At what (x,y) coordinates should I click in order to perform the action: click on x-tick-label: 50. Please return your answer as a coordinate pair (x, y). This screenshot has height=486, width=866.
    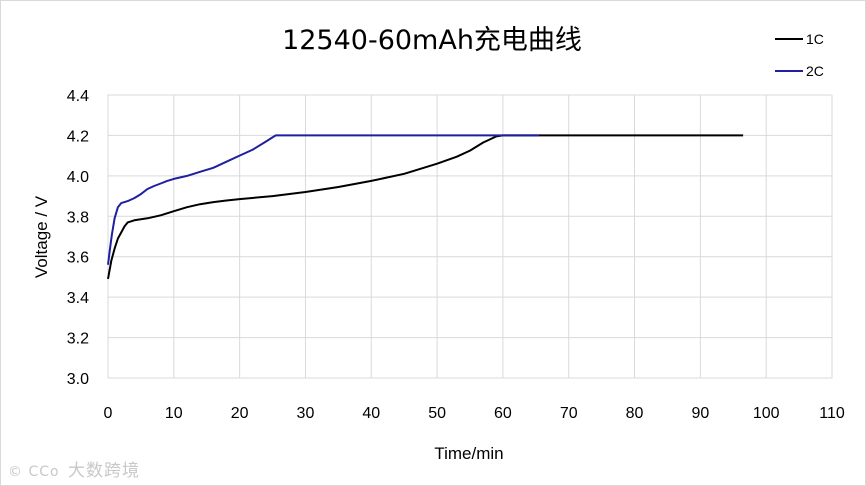
    Looking at the image, I should click on (437, 413).